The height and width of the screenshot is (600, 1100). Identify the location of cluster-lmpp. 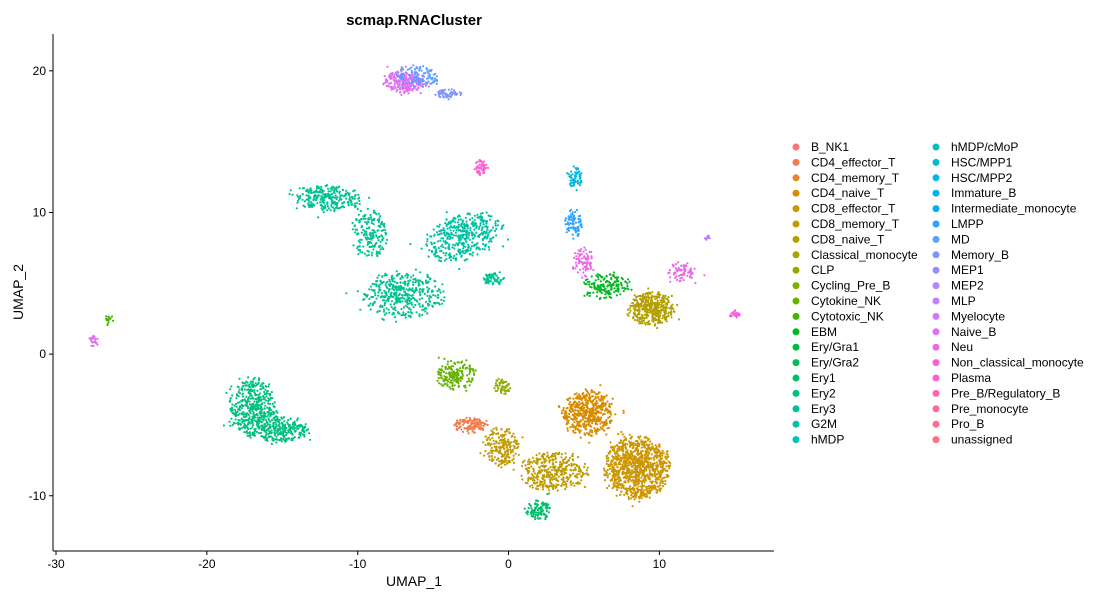
(573, 224).